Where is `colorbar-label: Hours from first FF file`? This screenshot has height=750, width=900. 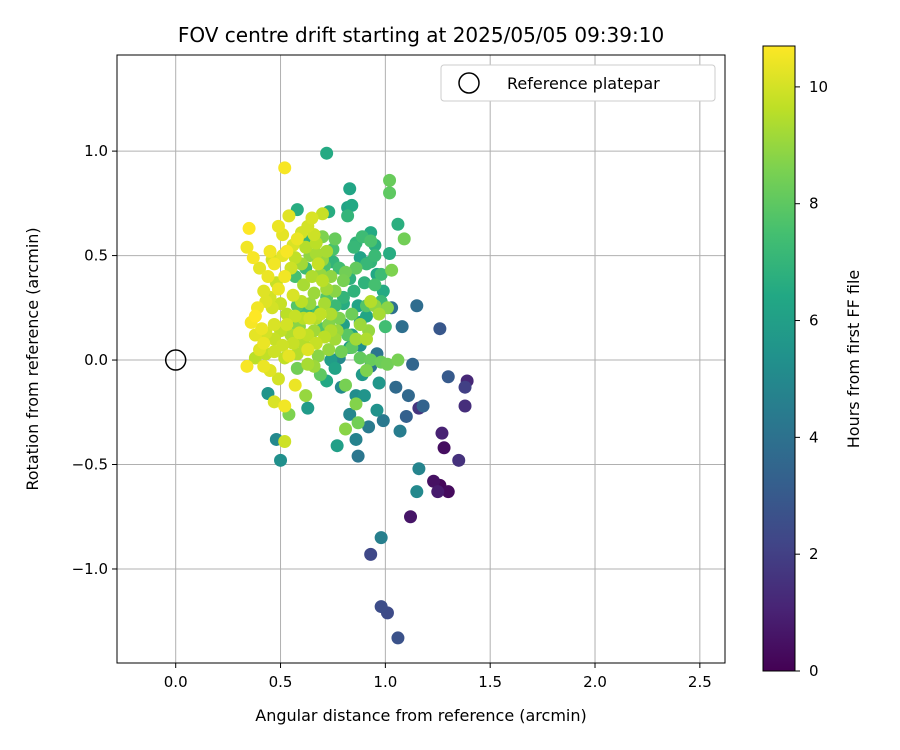
colorbar-label: Hours from first FF file is located at coordinates (853, 359).